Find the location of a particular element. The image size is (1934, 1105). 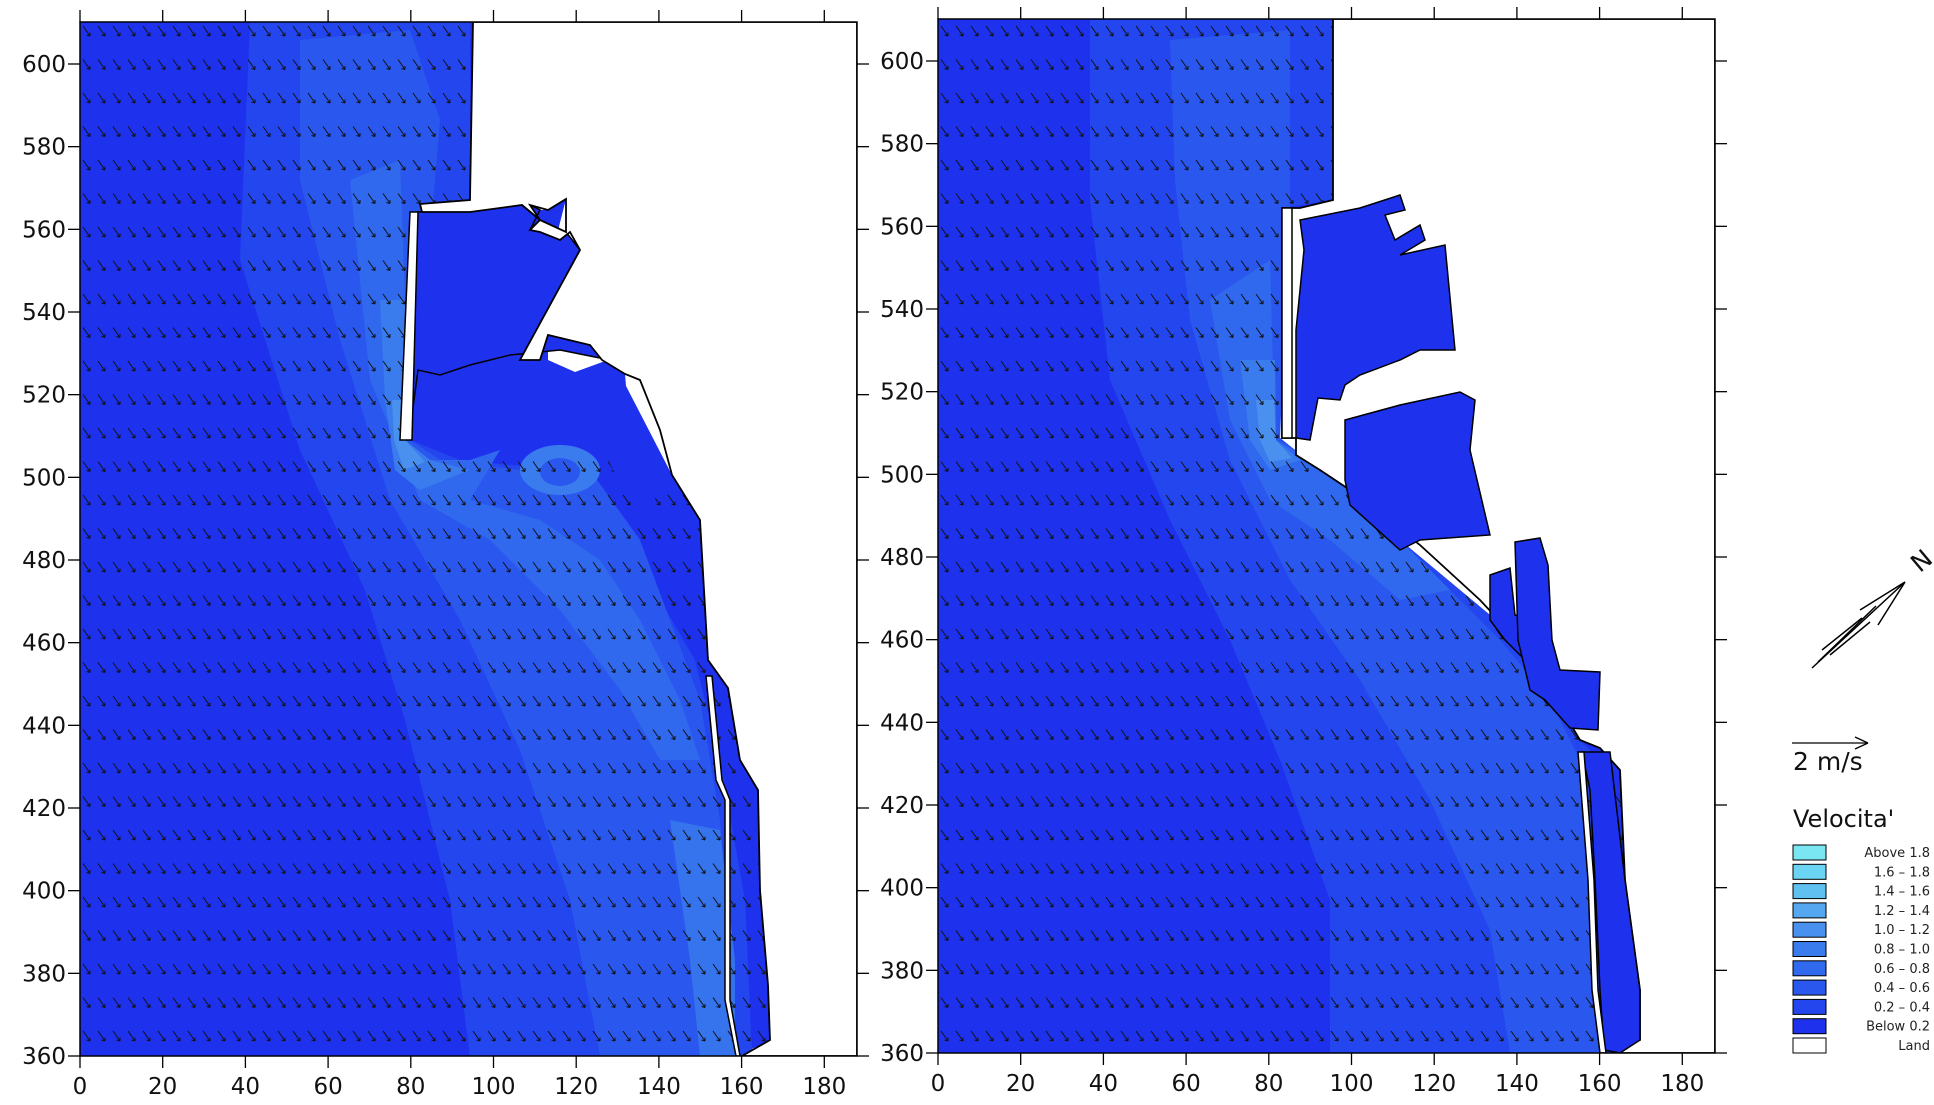

legend-label: 0.4 – 0.6 is located at coordinates (1902, 988).